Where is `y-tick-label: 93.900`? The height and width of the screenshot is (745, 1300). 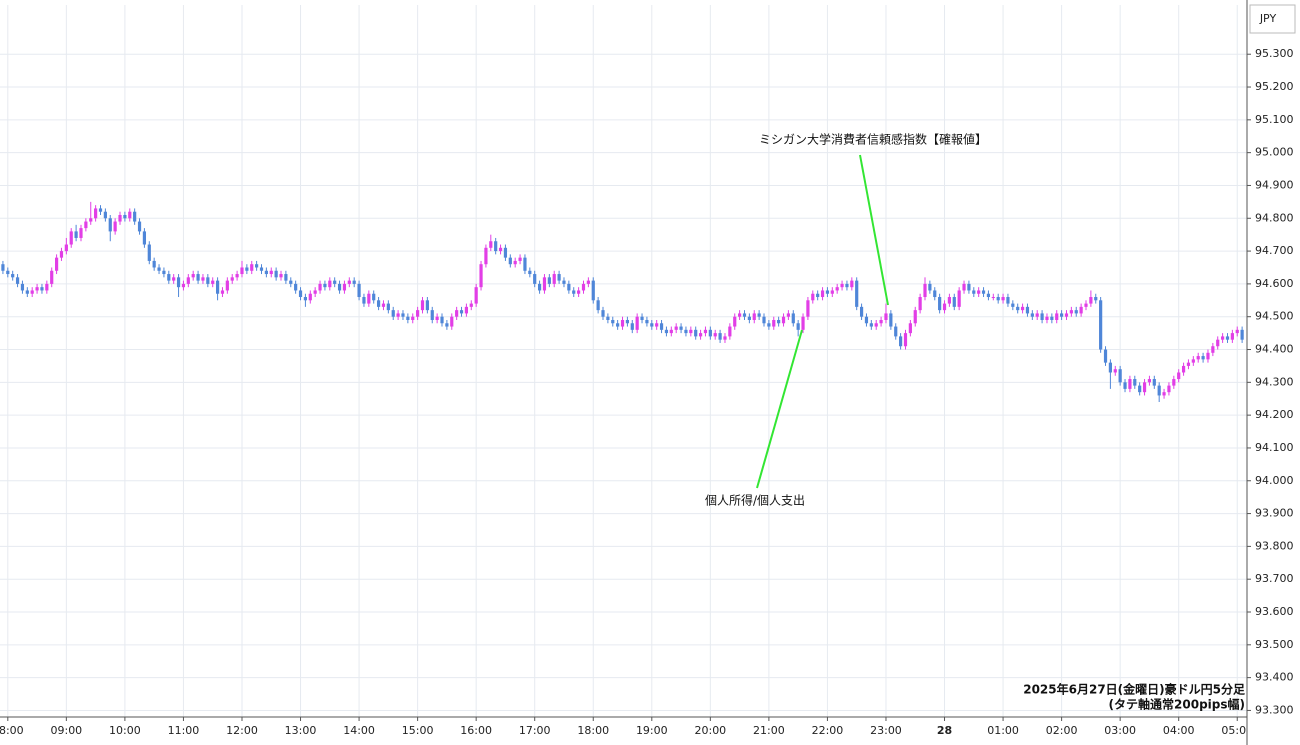 y-tick-label: 93.900 is located at coordinates (1274, 513).